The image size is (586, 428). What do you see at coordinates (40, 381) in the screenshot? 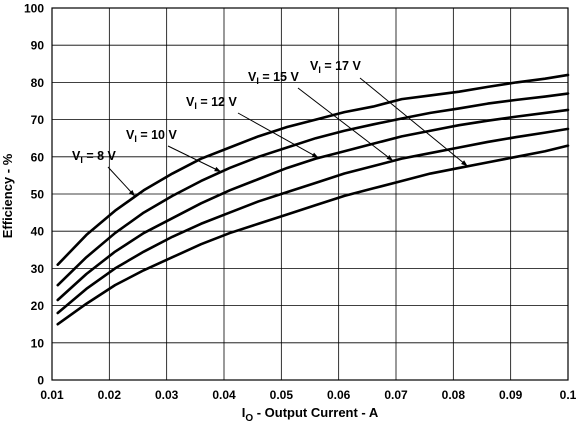
I see `y-tick-label: 0` at bounding box center [40, 381].